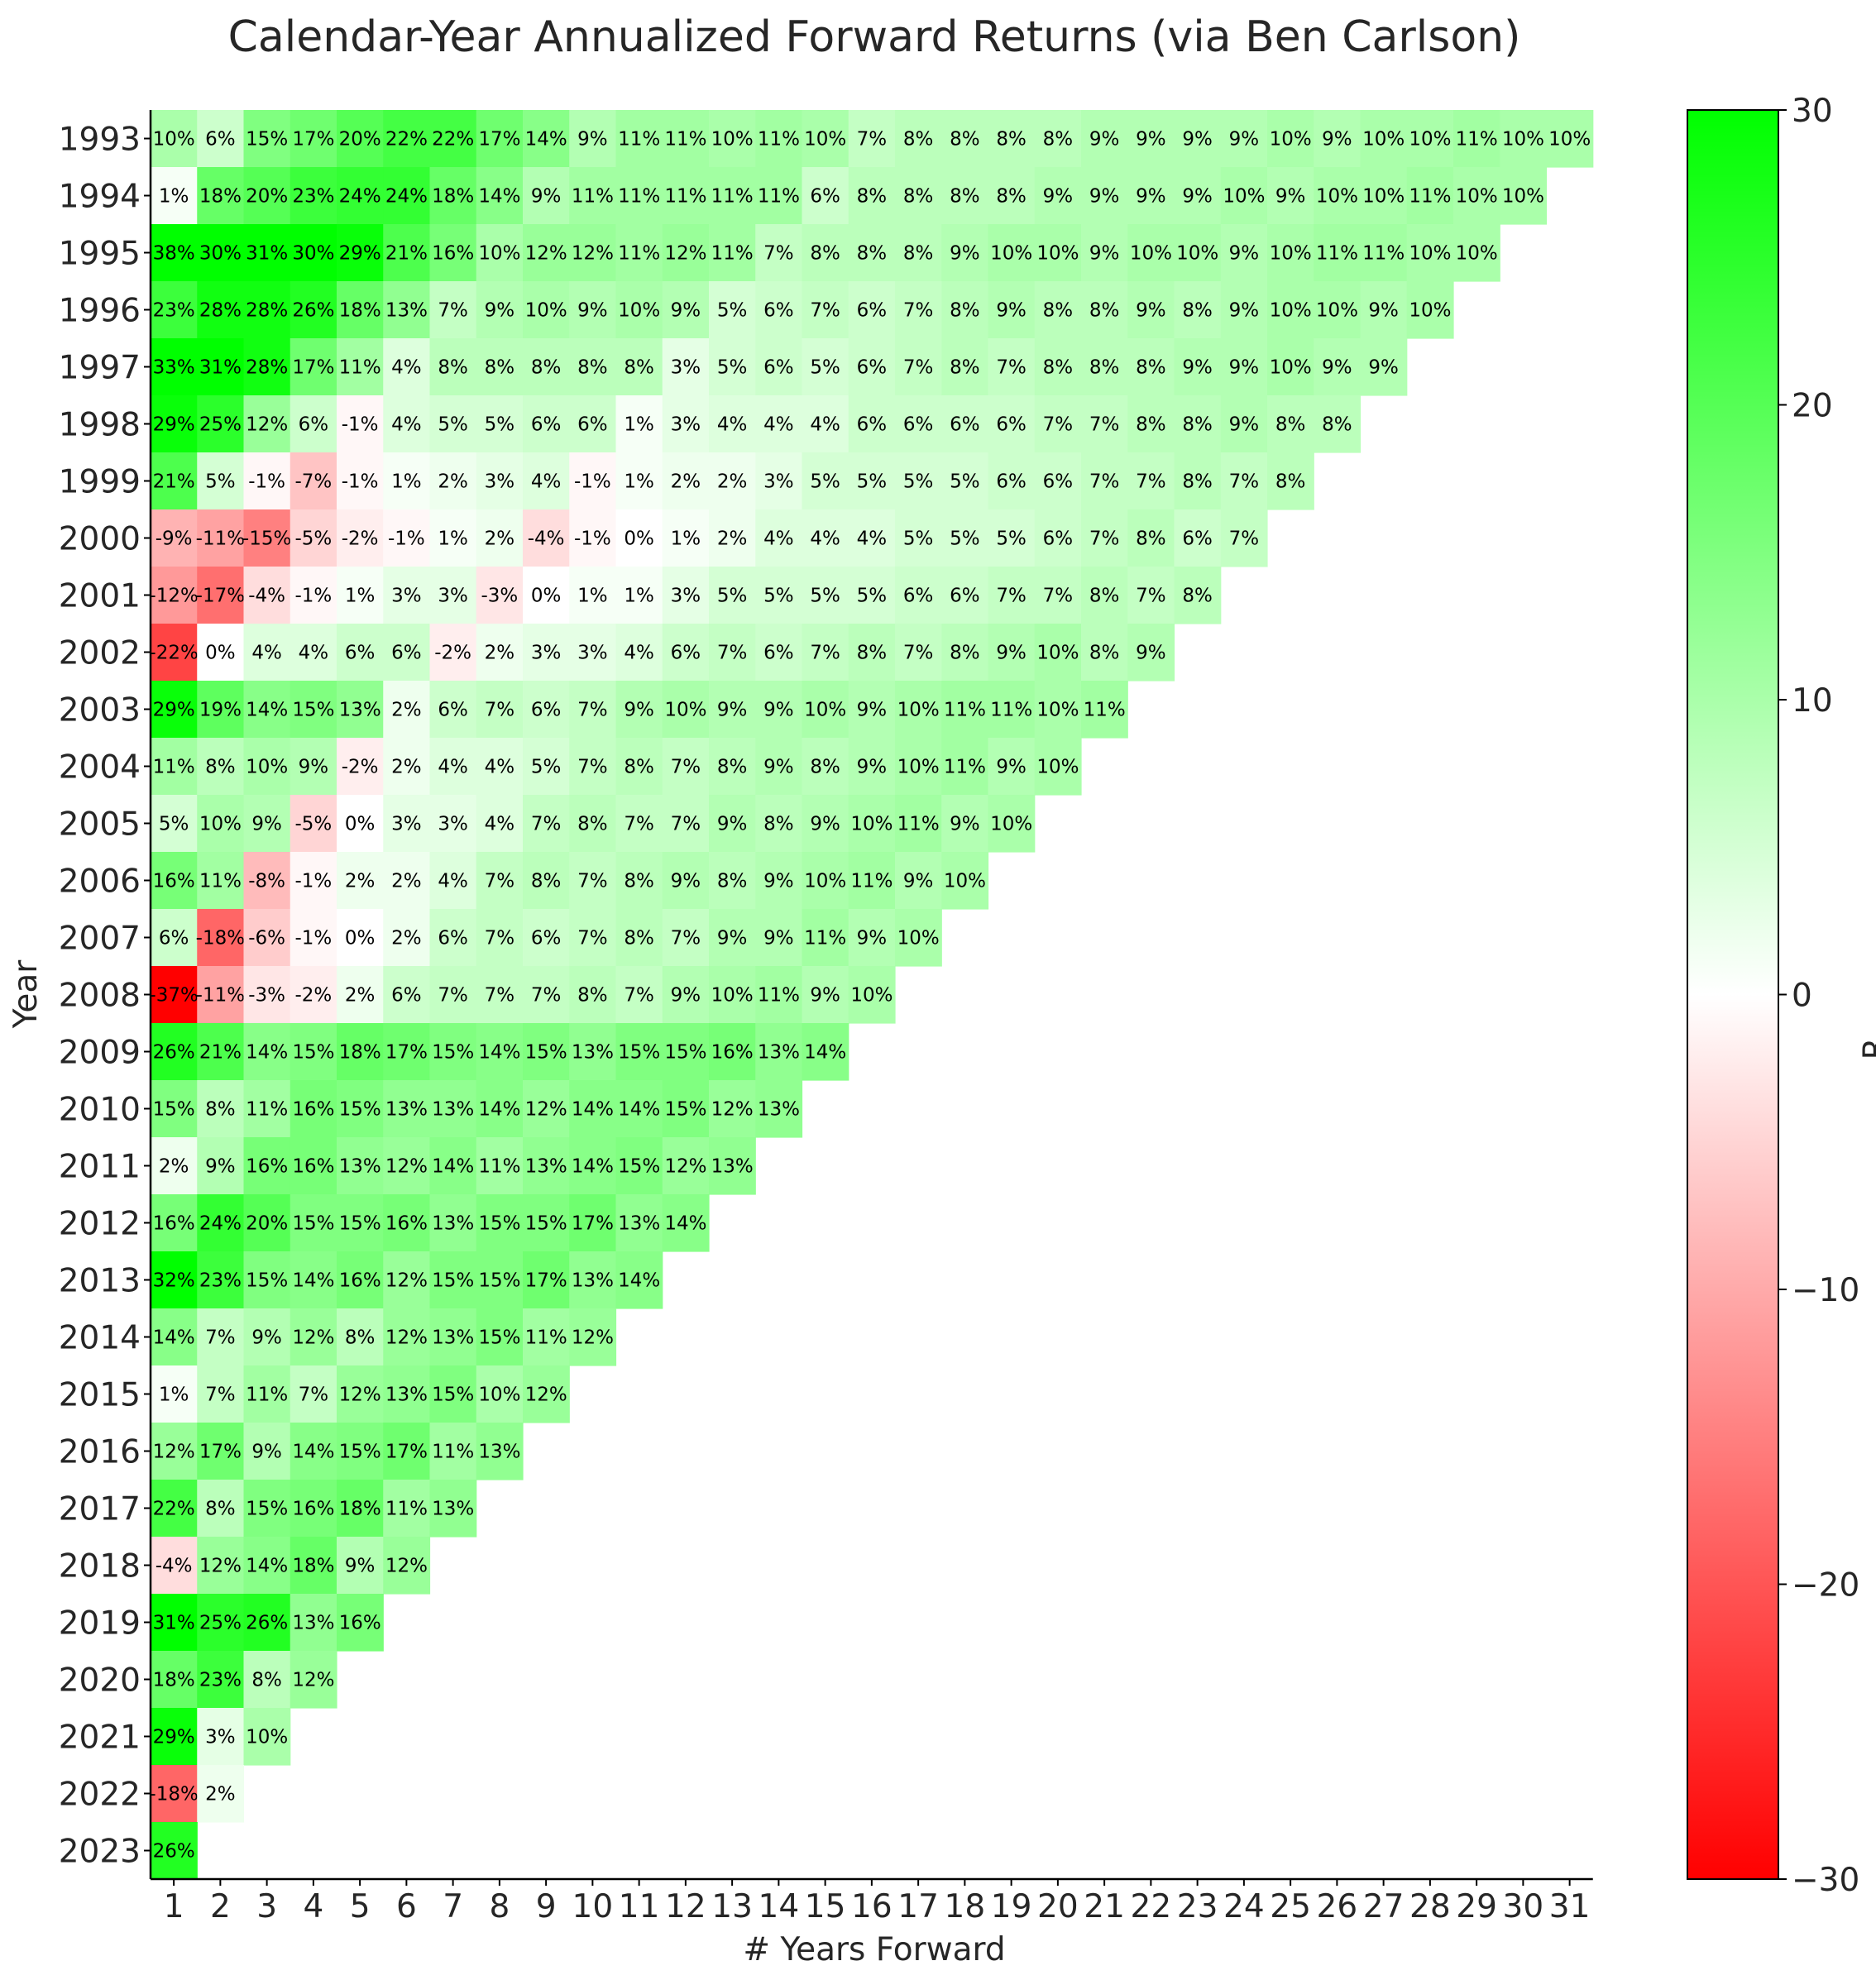  What do you see at coordinates (174, 539) in the screenshot?
I see `cell-value-label: -9%` at bounding box center [174, 539].